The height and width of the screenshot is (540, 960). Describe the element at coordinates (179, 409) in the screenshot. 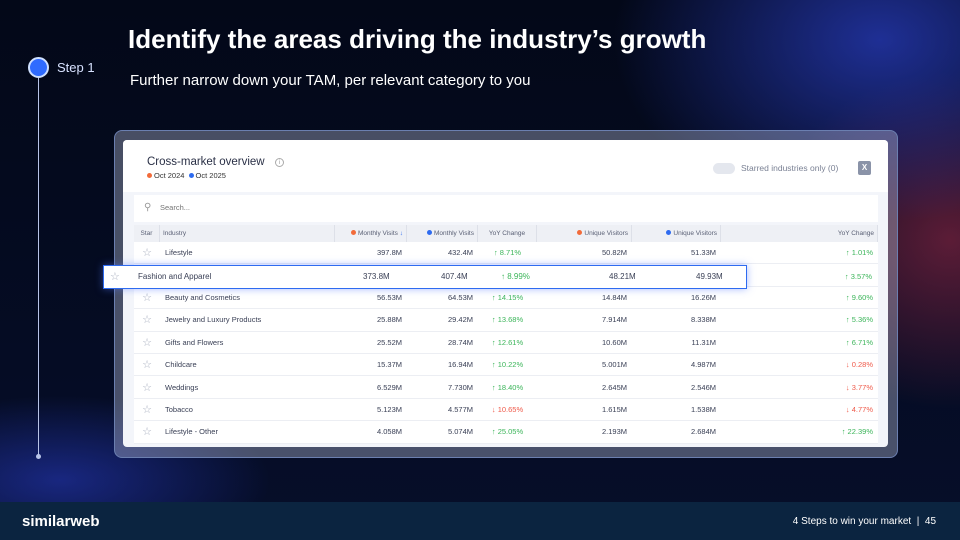

I see `industry-name: Tobacco` at that location.